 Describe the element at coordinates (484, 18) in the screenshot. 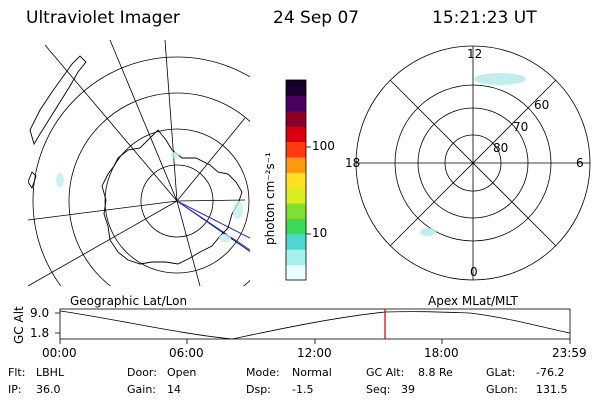

I see `image-time: 15:21:23 UT` at that location.